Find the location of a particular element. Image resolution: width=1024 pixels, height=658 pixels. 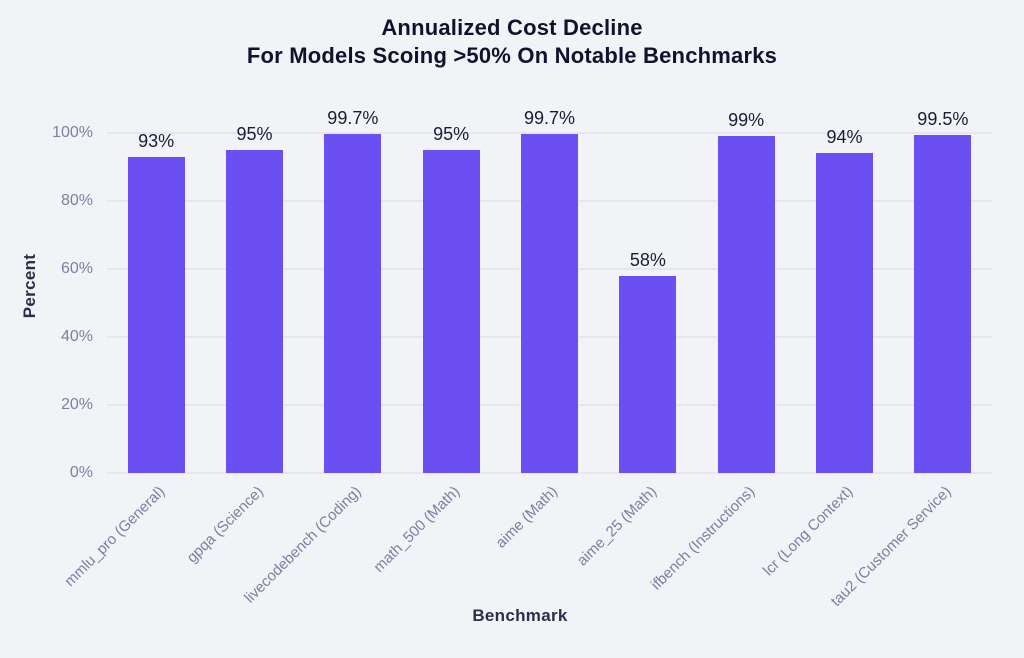

x-axis-label: Benchmark is located at coordinates (520, 615).